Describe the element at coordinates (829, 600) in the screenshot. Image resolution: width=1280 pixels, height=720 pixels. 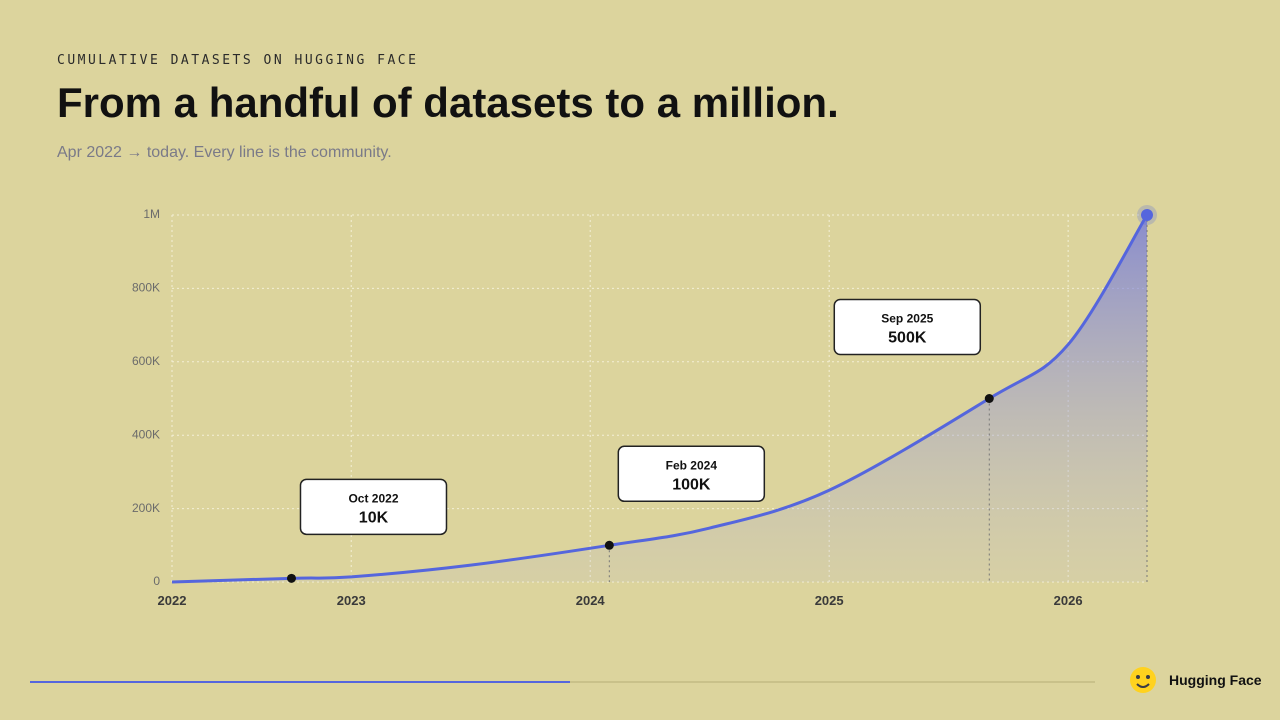
I see `x-tick-label: 2025` at that location.